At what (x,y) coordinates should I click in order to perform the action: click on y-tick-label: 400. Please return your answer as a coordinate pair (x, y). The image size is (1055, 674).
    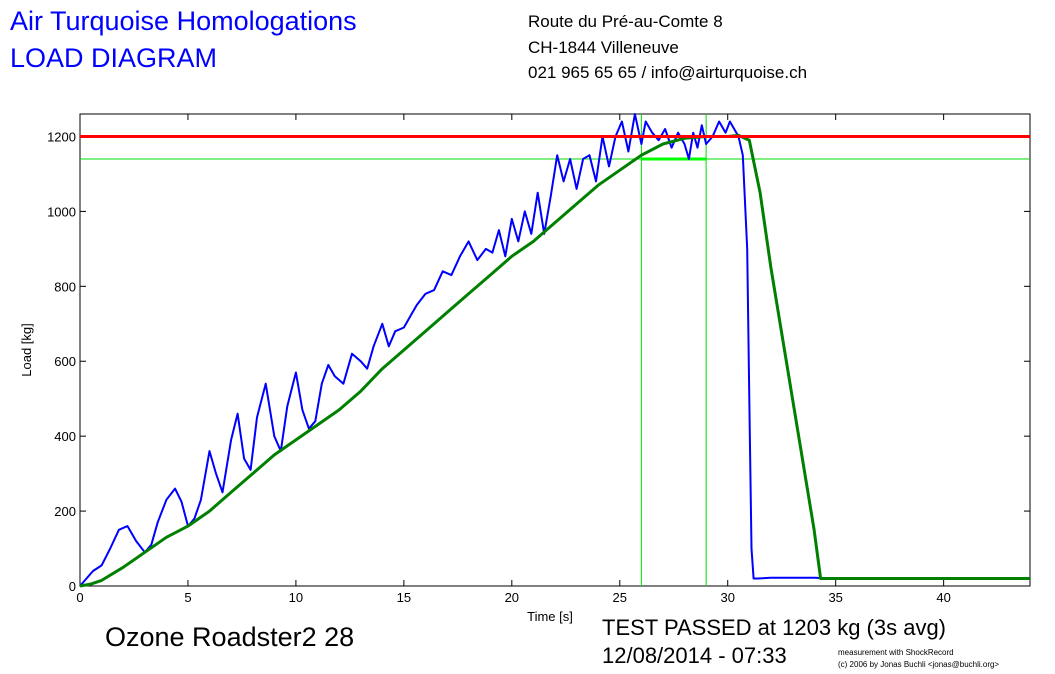
    Looking at the image, I should click on (65, 436).